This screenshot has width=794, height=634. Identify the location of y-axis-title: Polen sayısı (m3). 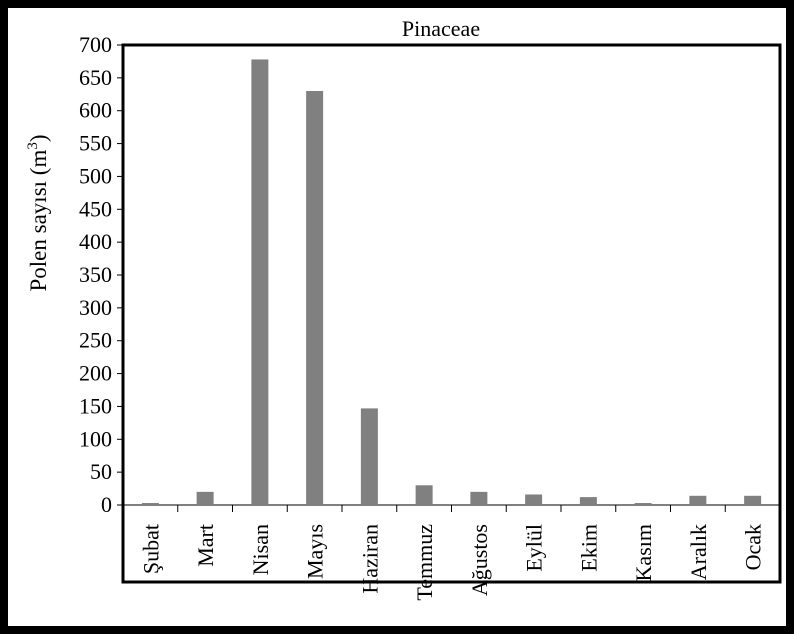
(38, 212).